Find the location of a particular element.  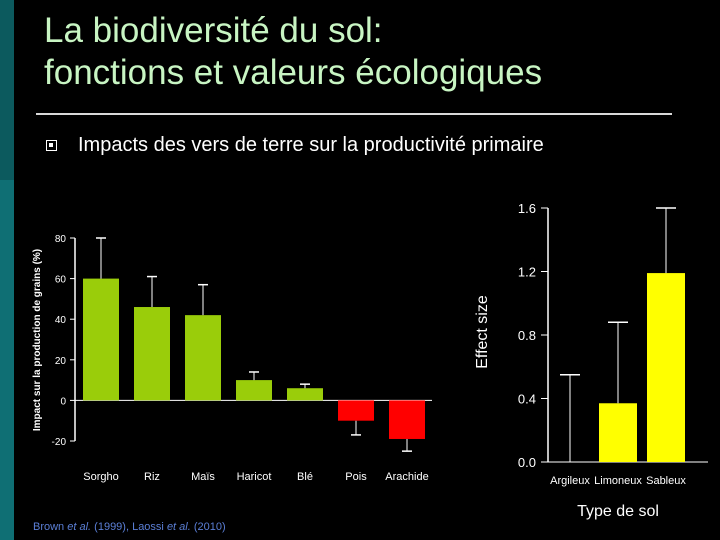

decorative-side-bar-upper is located at coordinates (7, 90).